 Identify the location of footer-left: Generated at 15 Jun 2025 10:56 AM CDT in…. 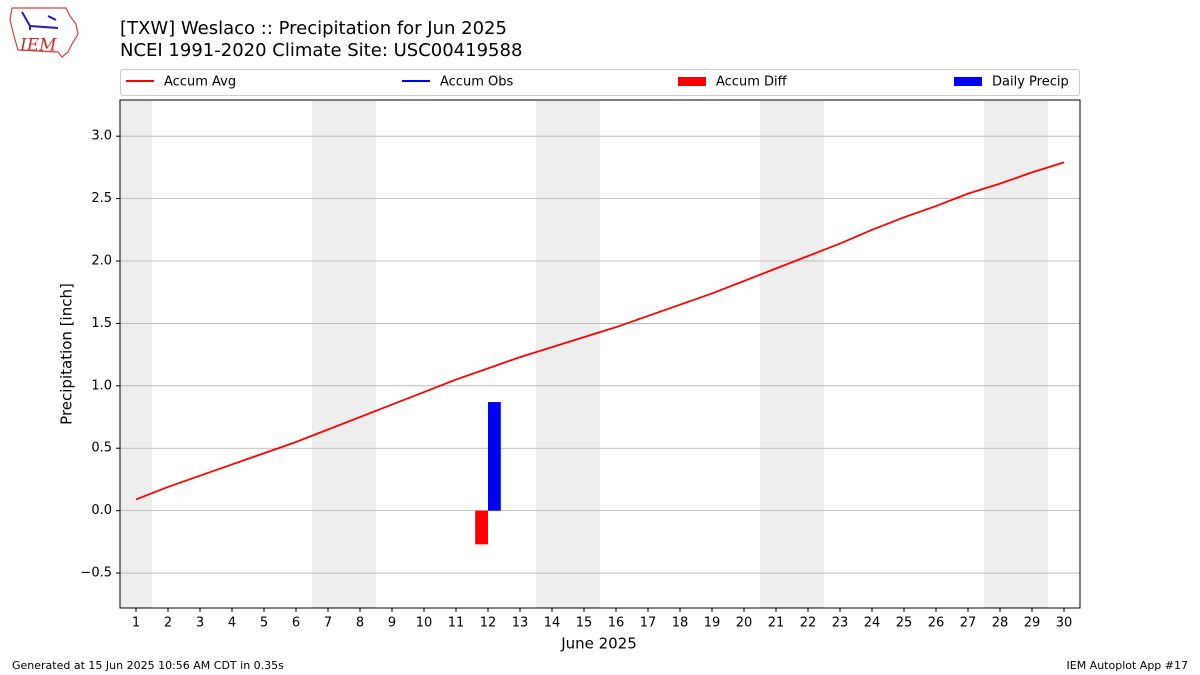
(148, 665).